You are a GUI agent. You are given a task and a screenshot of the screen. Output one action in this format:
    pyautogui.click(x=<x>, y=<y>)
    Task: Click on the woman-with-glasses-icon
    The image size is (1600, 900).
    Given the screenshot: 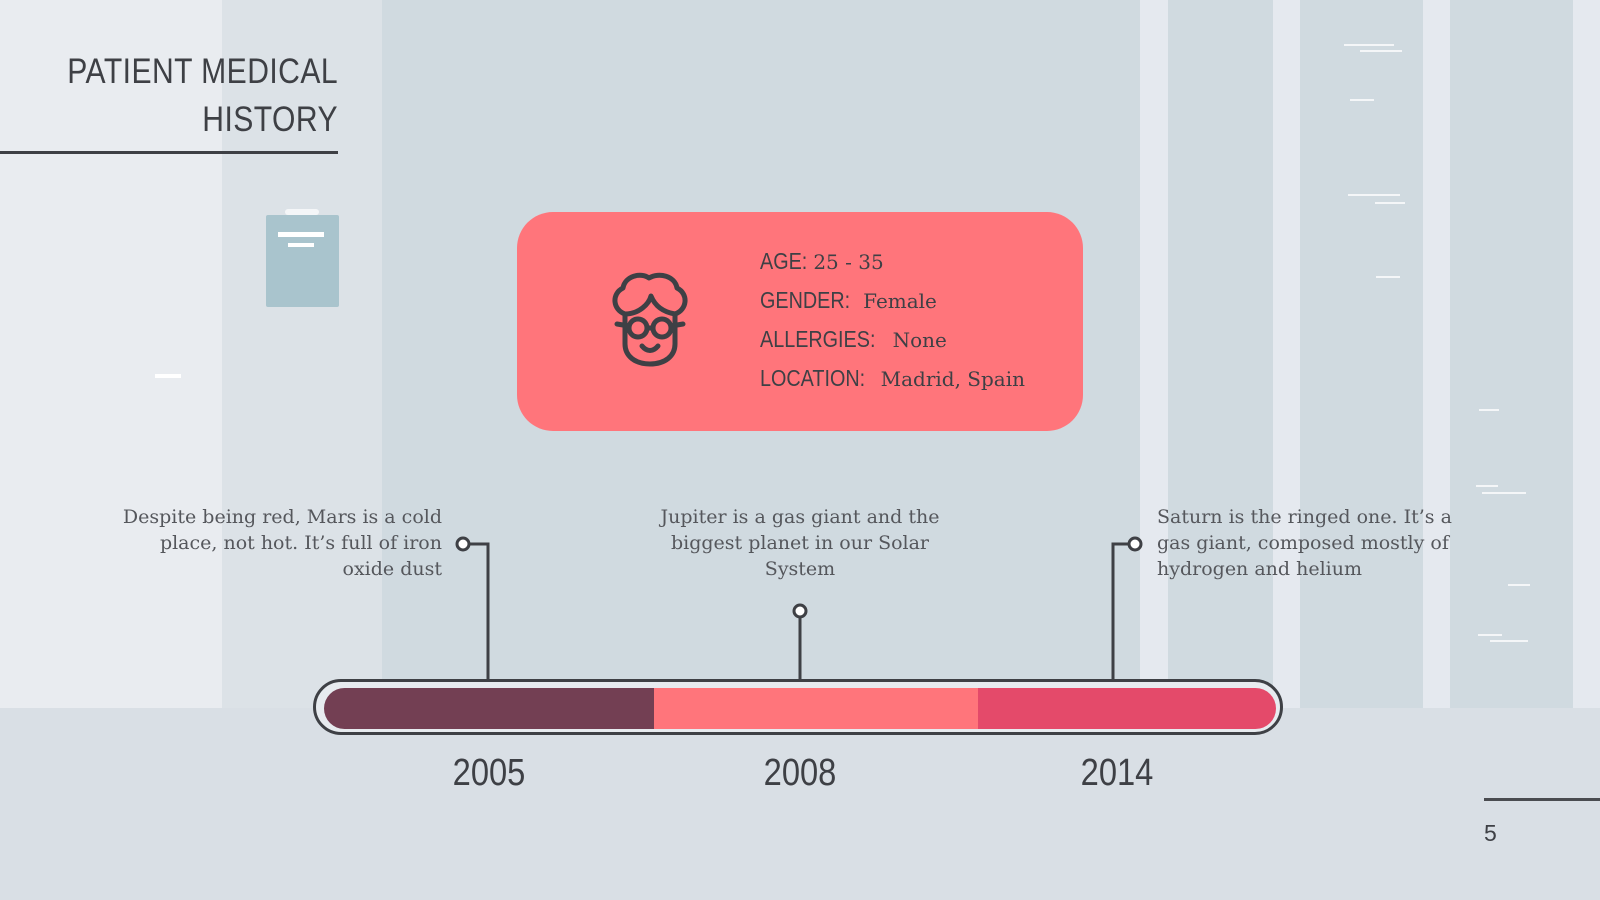 What is the action you would take?
    pyautogui.click(x=650, y=319)
    